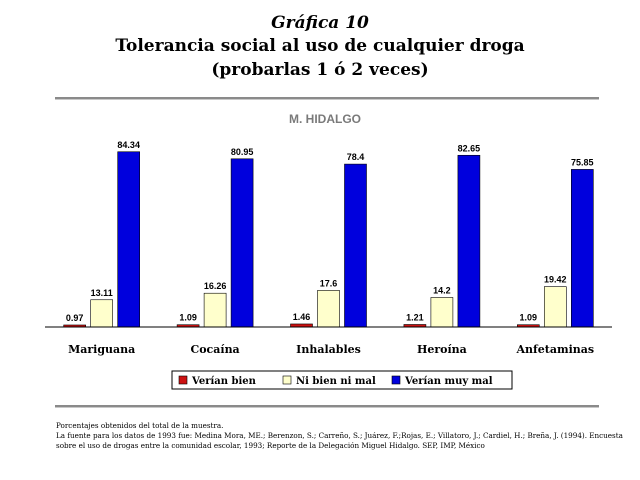  What do you see at coordinates (582, 162) in the screenshot?
I see `data-label-4-2: 75.85` at bounding box center [582, 162].